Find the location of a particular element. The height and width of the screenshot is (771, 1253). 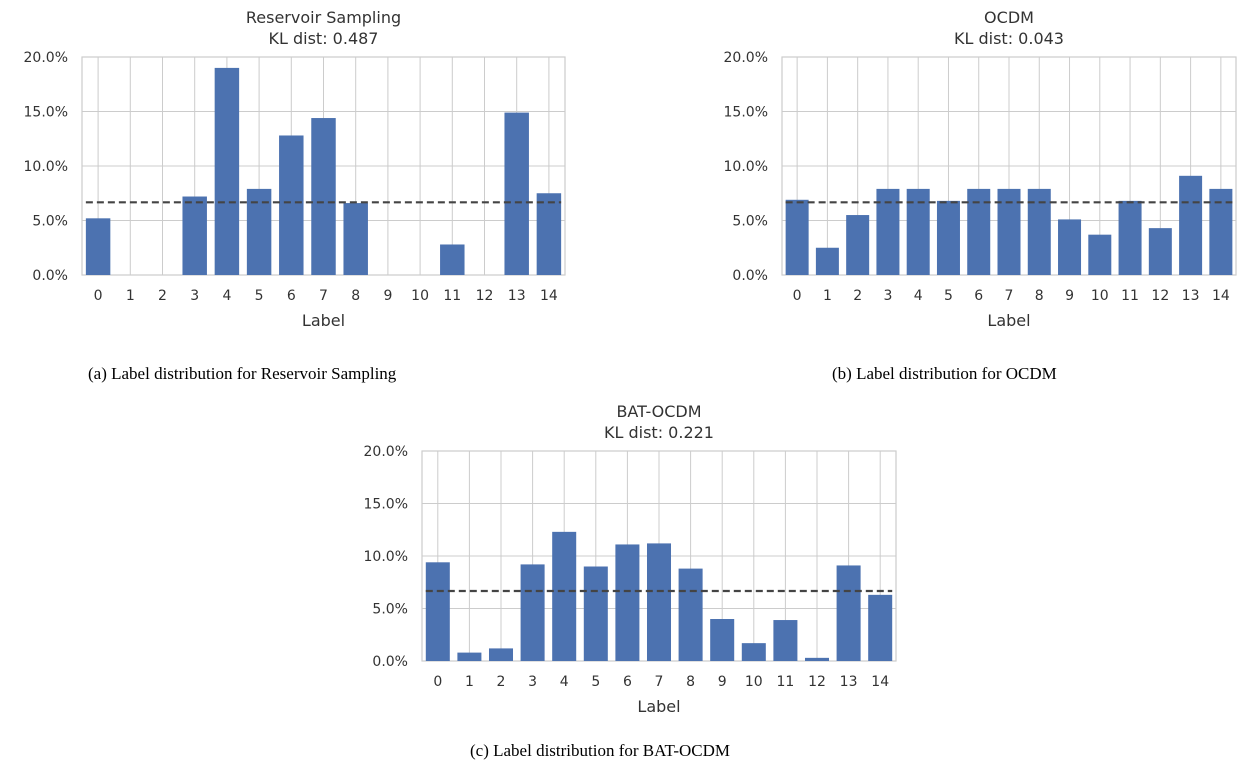

chart-subtitle: KL dist: 0.487 is located at coordinates (324, 38).